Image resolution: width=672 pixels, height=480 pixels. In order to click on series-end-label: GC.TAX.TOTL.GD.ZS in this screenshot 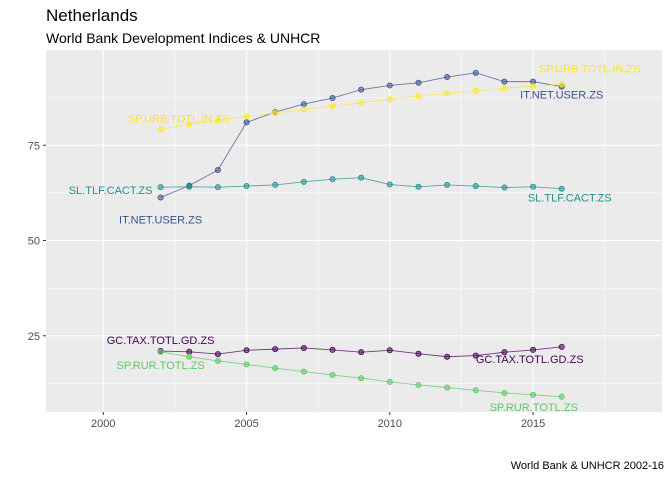, I will do `click(530, 360)`.